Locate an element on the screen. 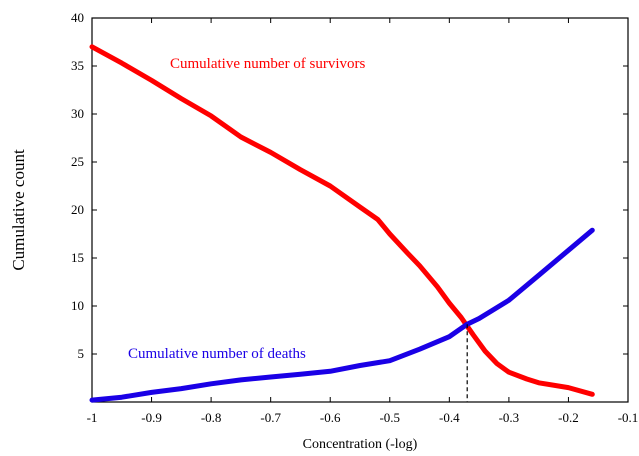  x-tick-label: -0.2 is located at coordinates (568, 417).